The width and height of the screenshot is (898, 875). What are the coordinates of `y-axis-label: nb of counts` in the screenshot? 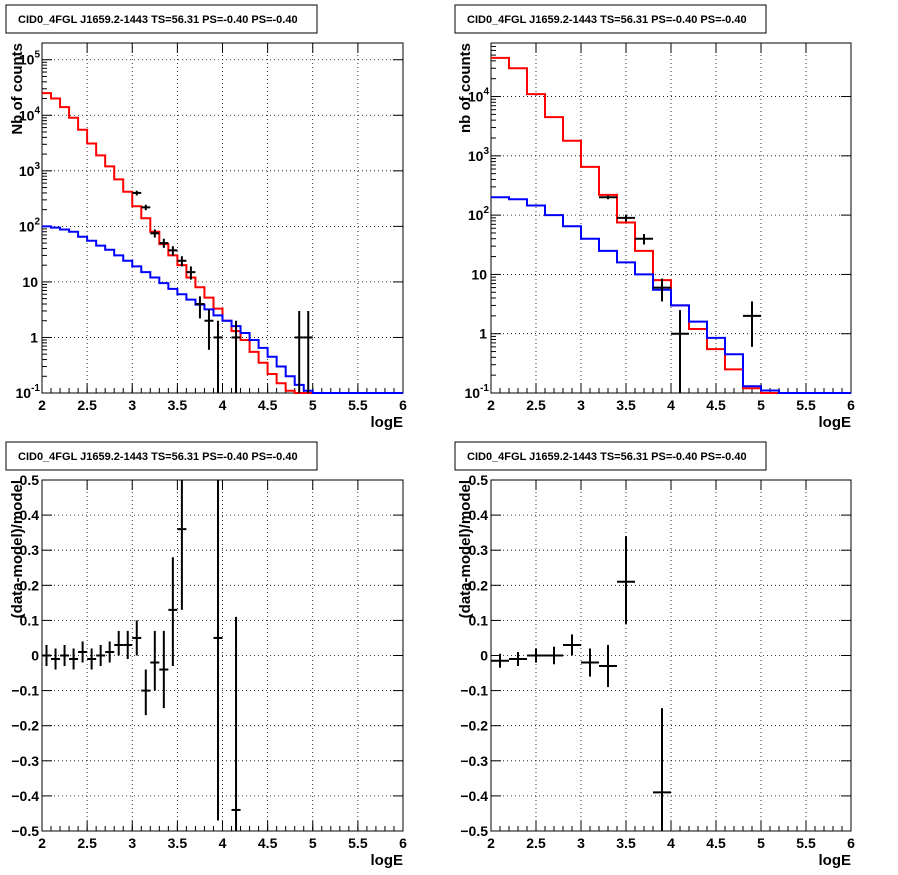 It's located at (465, 88).